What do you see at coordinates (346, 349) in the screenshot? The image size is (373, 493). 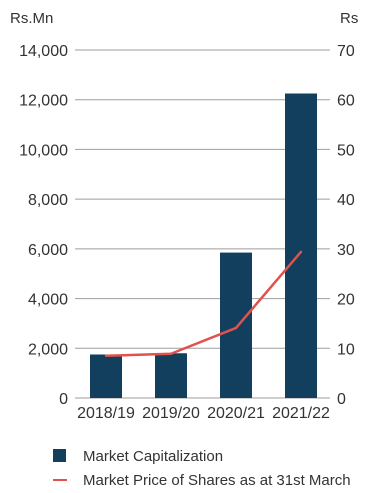 I see `right-tick-label: 10` at bounding box center [346, 349].